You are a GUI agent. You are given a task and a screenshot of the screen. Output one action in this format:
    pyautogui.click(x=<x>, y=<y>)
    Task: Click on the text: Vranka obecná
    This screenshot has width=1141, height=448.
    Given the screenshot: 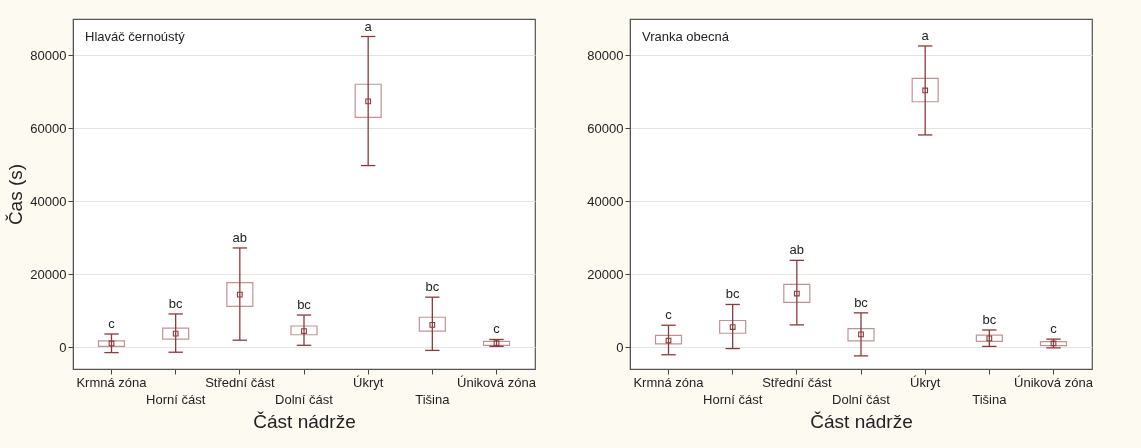 What is the action you would take?
    pyautogui.click(x=686, y=36)
    